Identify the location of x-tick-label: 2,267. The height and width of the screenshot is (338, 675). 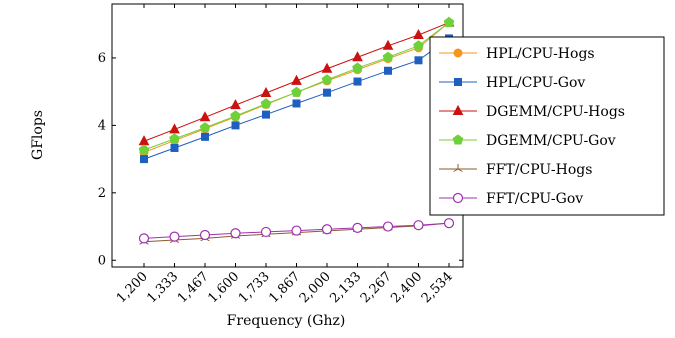
(376, 287).